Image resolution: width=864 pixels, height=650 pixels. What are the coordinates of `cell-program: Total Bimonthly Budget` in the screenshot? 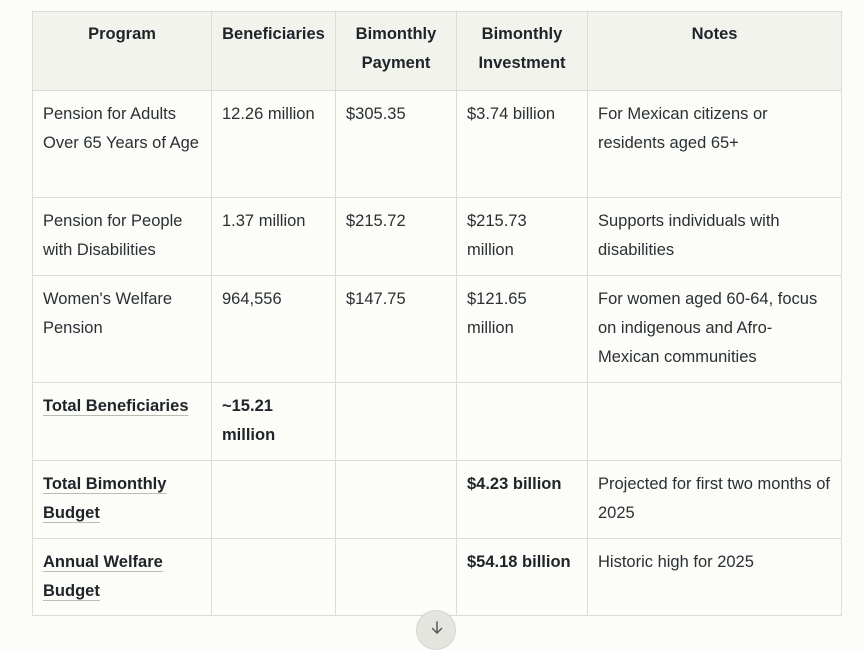 It's located at (122, 499).